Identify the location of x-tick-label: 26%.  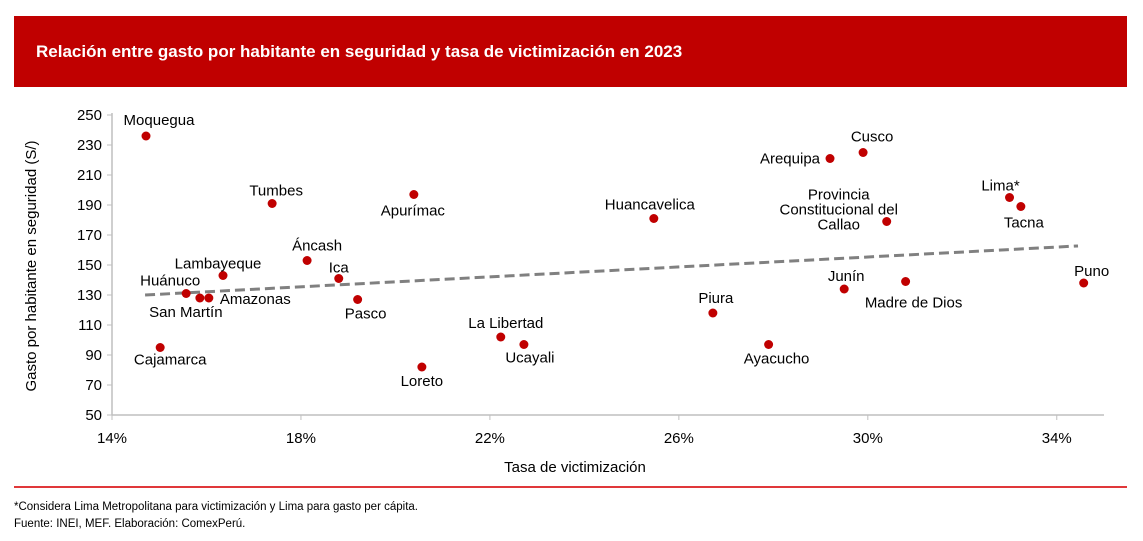
(679, 438).